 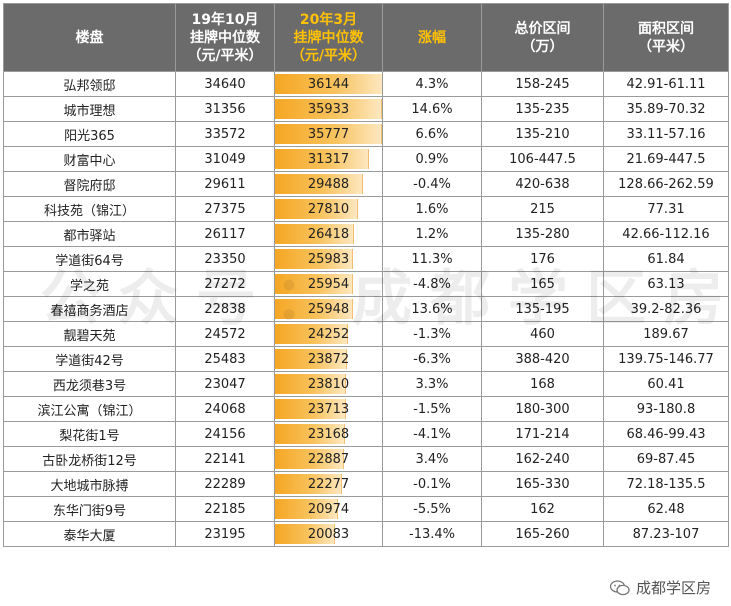 I want to click on mar20-median-cell: 20974, so click(x=328, y=509).